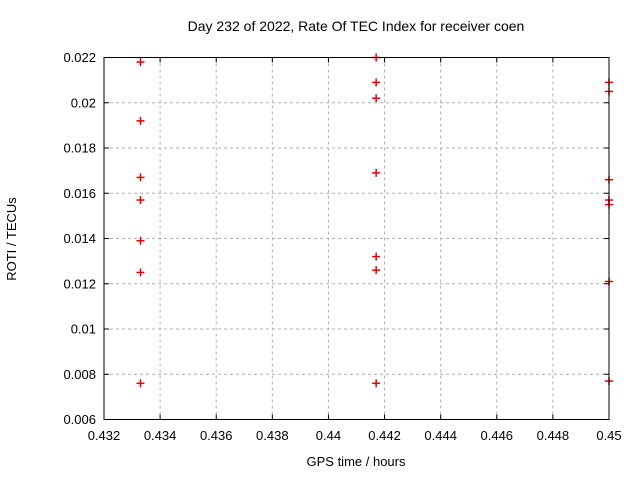 Image resolution: width=640 pixels, height=480 pixels. I want to click on y-tick-label: 0.018, so click(79, 148).